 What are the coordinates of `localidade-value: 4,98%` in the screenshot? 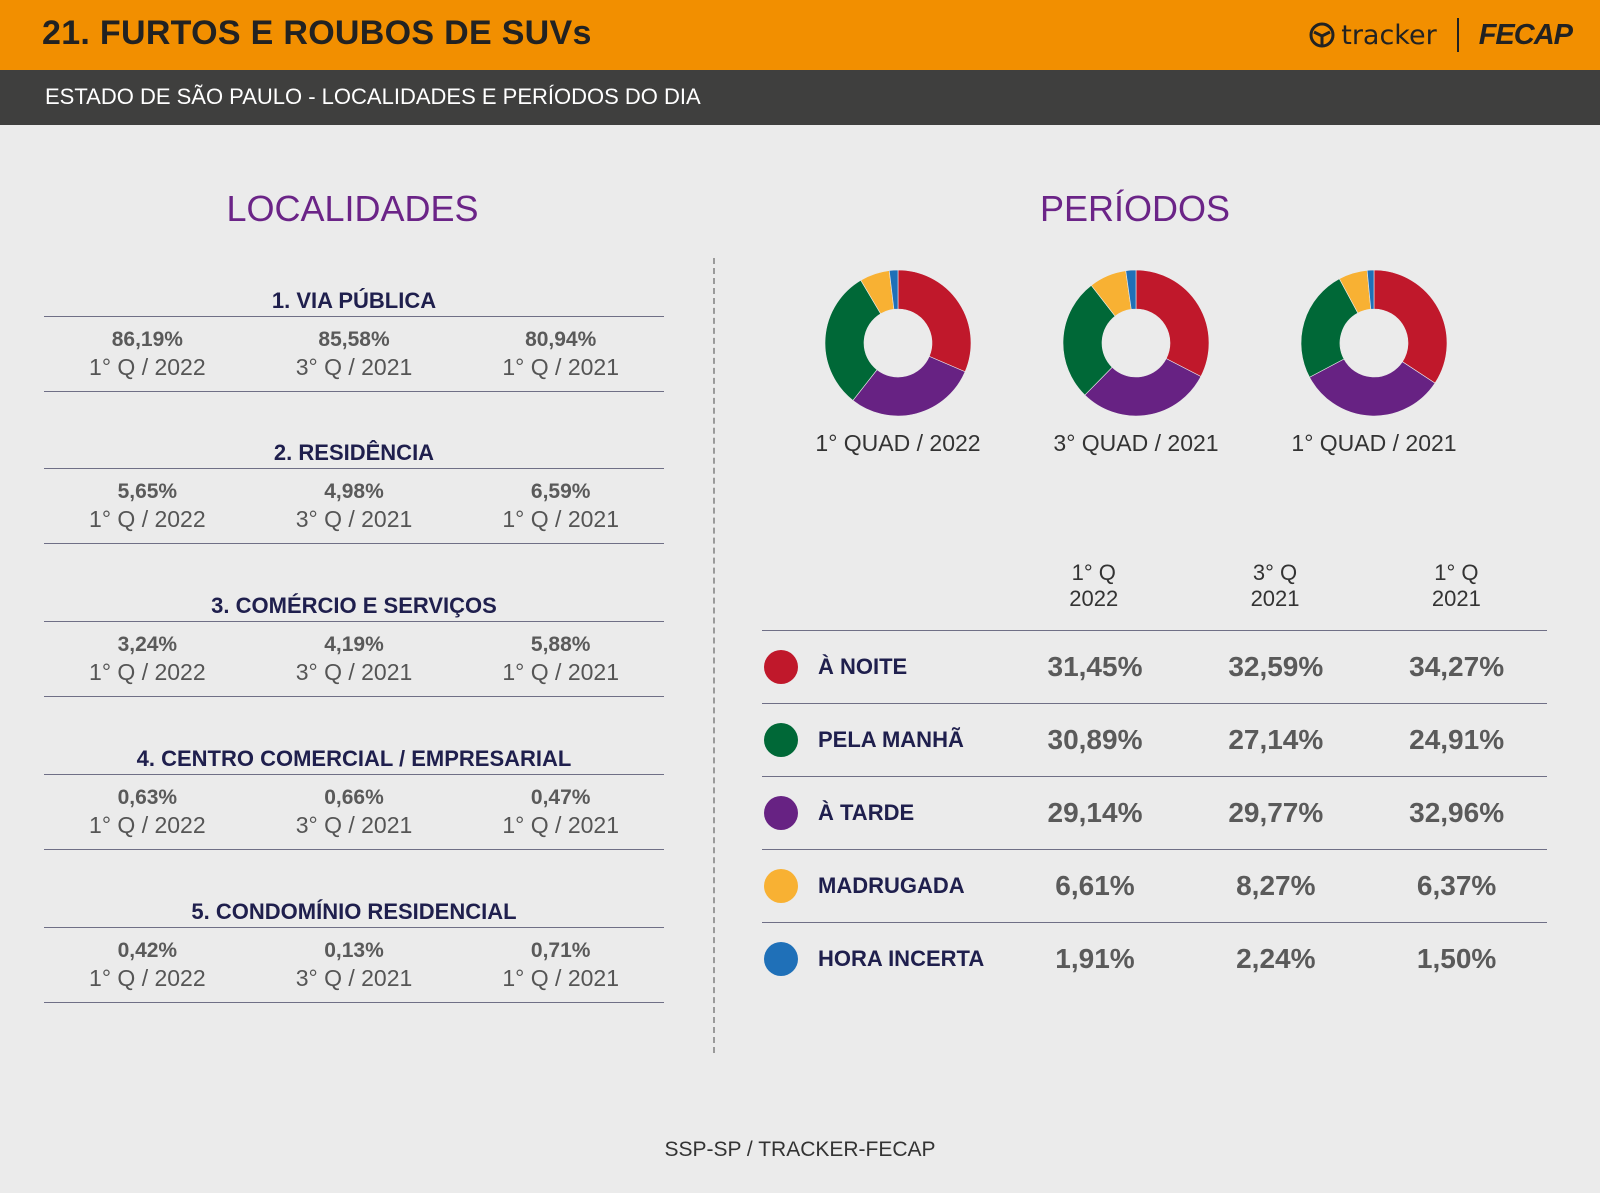 It's located at (354, 491).